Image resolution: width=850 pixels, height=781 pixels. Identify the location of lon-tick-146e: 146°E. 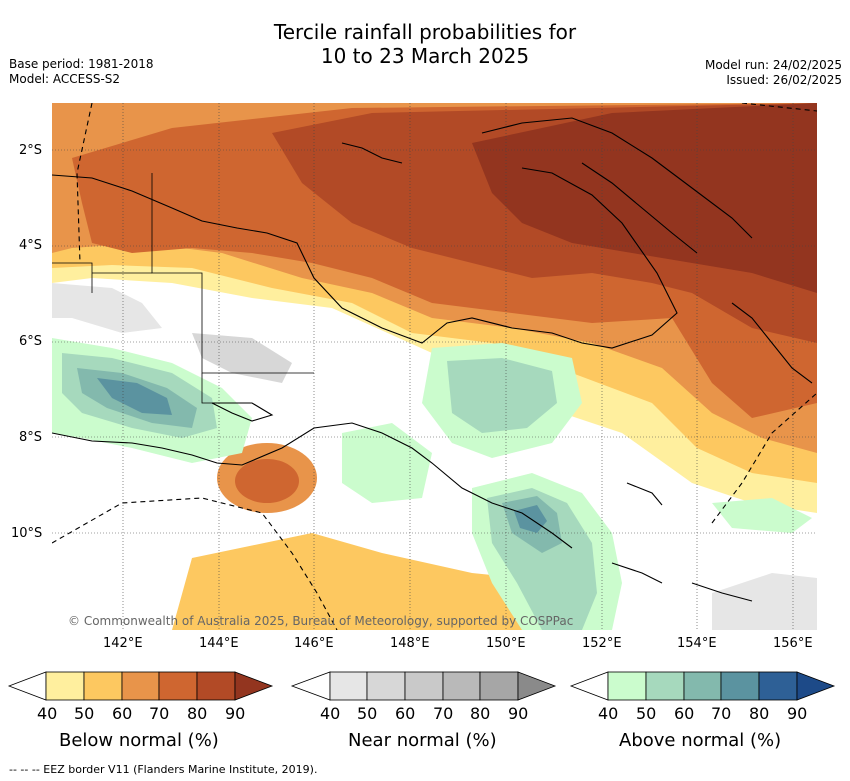
(314, 643).